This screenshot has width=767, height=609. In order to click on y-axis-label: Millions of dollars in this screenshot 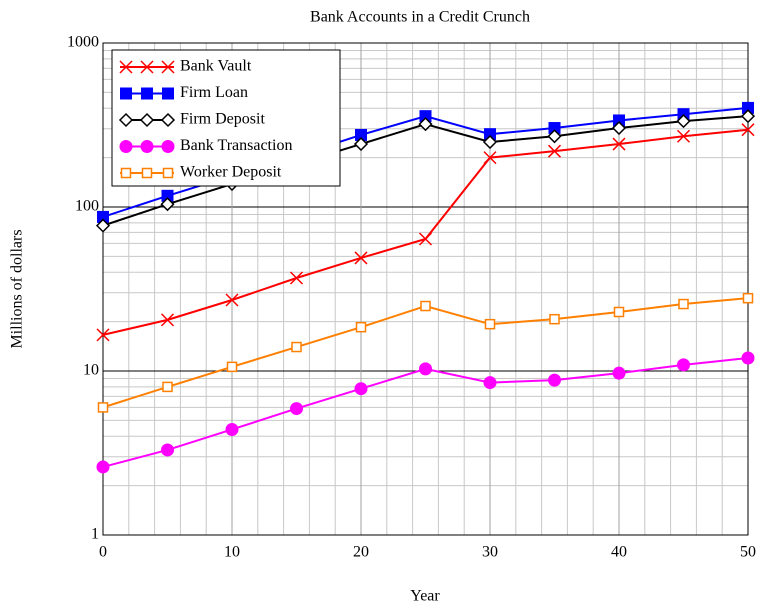, I will do `click(17, 288)`.